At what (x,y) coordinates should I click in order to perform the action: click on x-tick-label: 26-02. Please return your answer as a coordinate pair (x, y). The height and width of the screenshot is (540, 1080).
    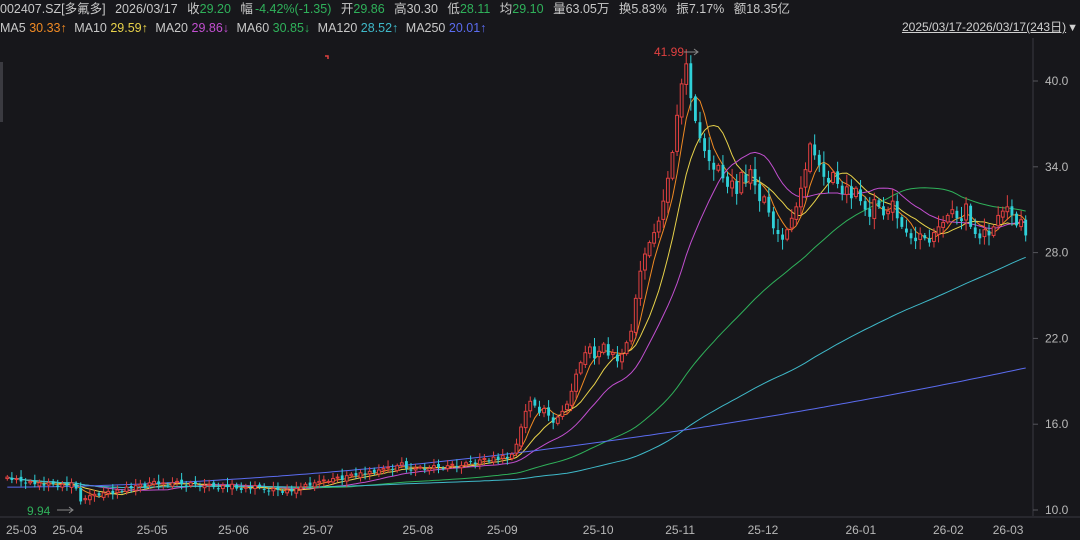
    Looking at the image, I should click on (948, 530).